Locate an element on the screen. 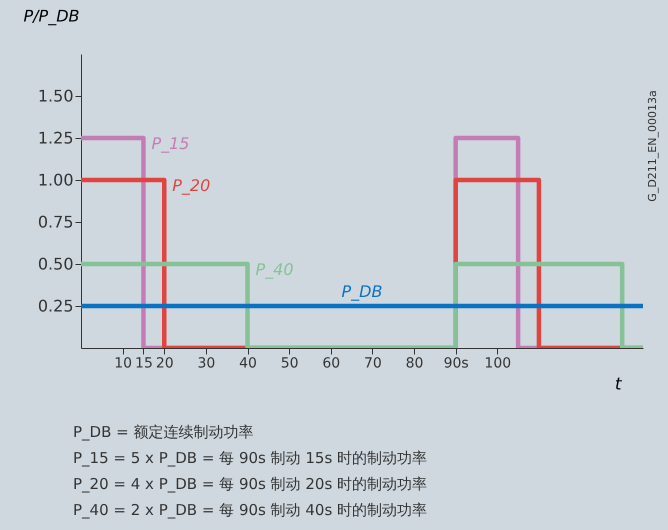  series-label: P_DB is located at coordinates (362, 291).